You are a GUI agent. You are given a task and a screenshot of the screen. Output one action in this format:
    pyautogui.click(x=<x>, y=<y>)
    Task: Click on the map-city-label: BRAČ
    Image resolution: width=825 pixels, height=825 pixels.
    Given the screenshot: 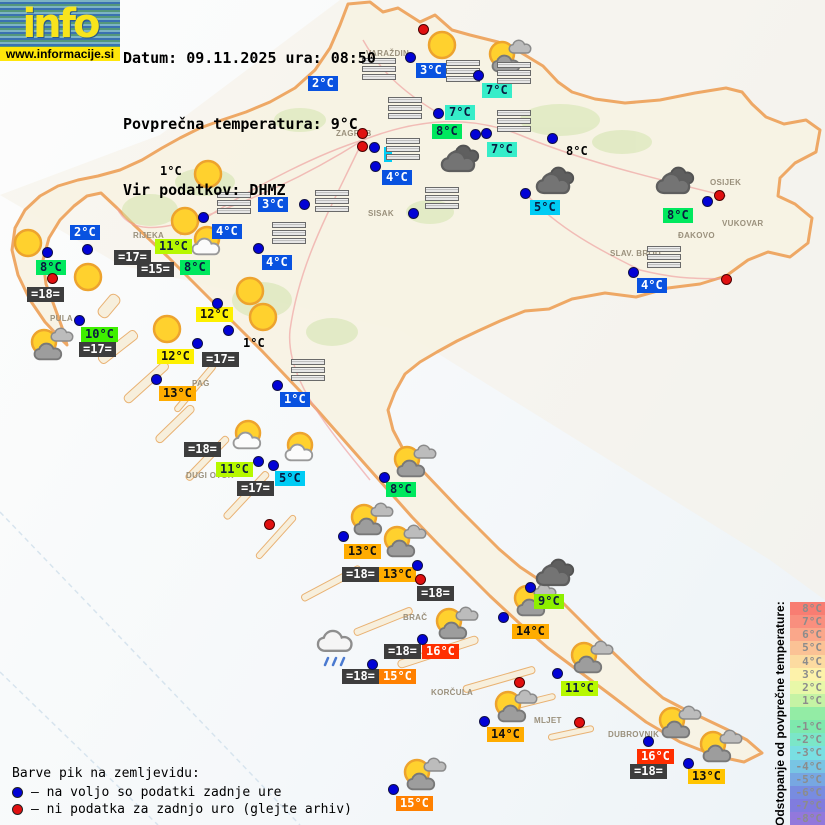 What is the action you would take?
    pyautogui.click(x=415, y=617)
    